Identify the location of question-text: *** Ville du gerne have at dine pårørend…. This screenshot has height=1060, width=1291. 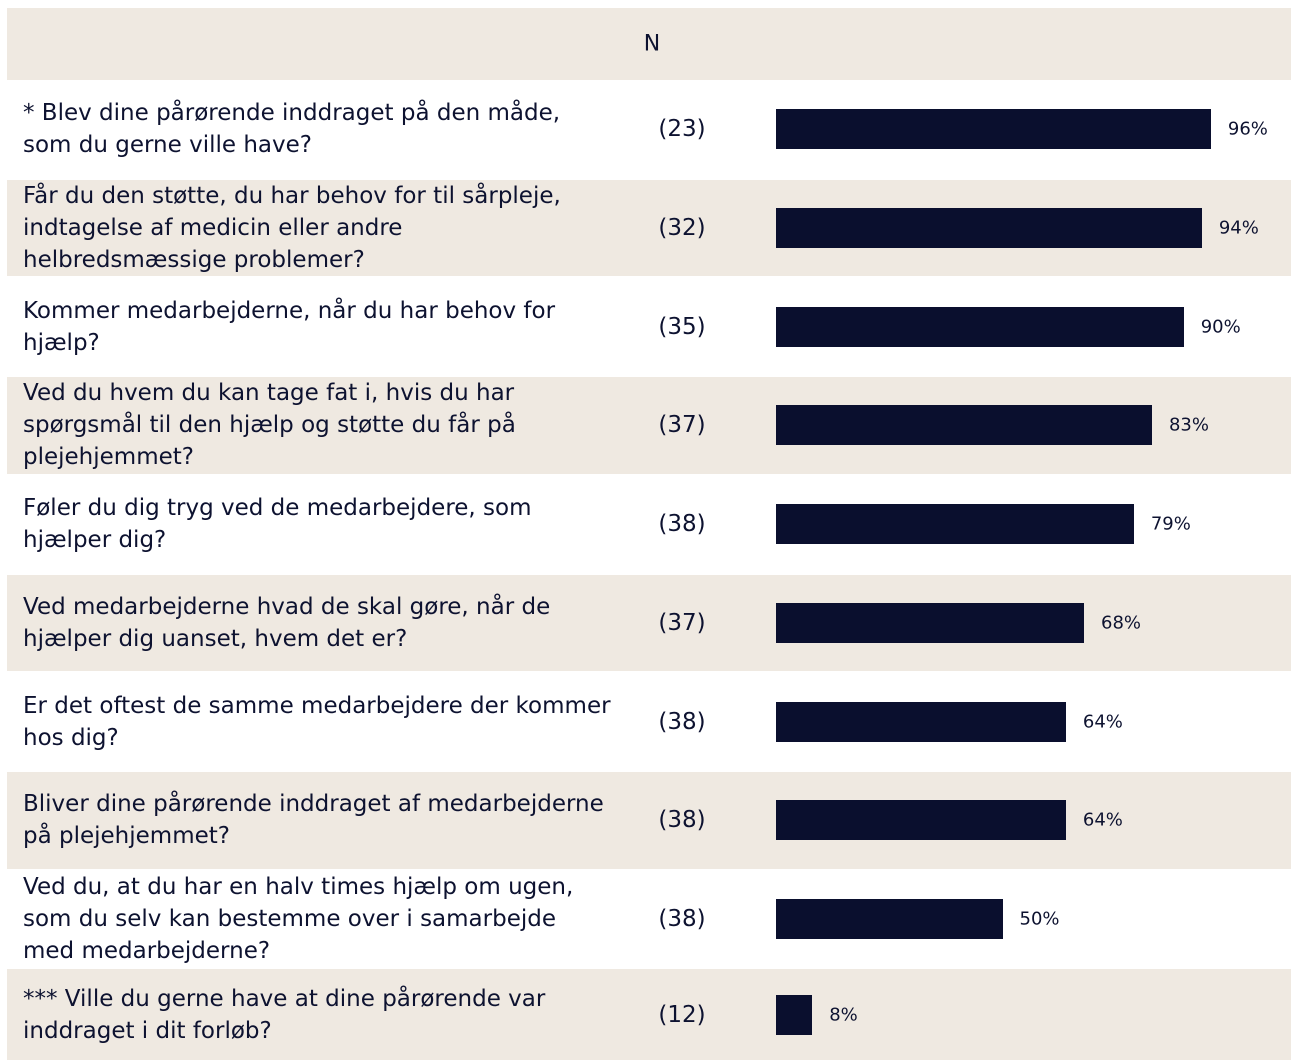
(284, 1014).